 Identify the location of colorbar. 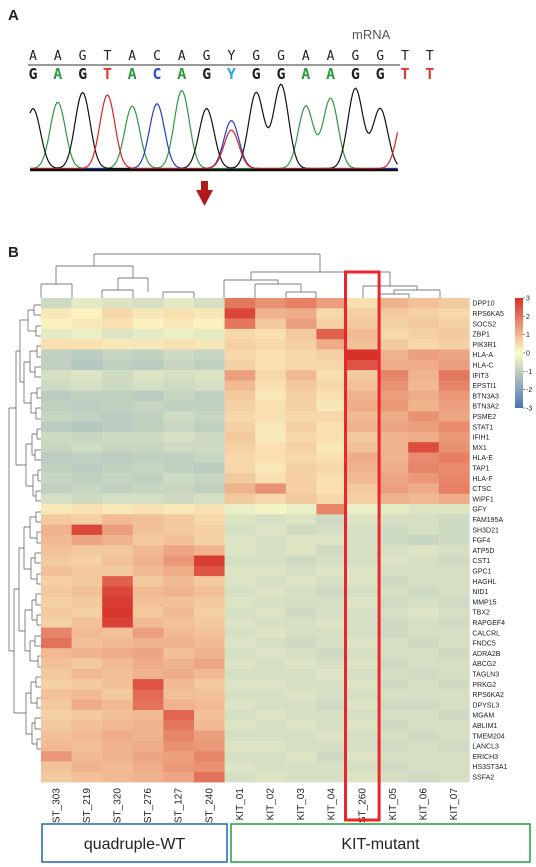
(519, 353).